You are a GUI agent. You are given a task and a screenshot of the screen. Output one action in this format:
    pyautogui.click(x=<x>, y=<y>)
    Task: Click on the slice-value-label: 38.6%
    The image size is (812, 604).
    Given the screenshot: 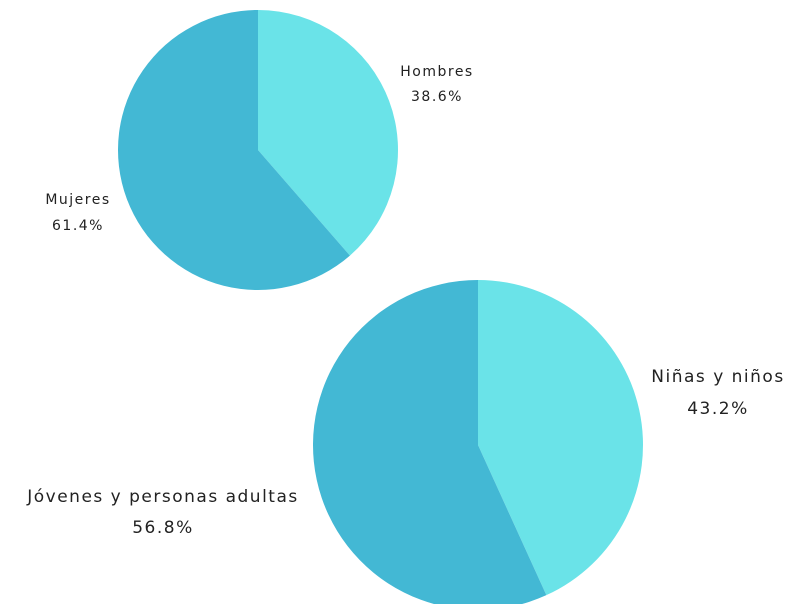 What is the action you would take?
    pyautogui.click(x=437, y=97)
    